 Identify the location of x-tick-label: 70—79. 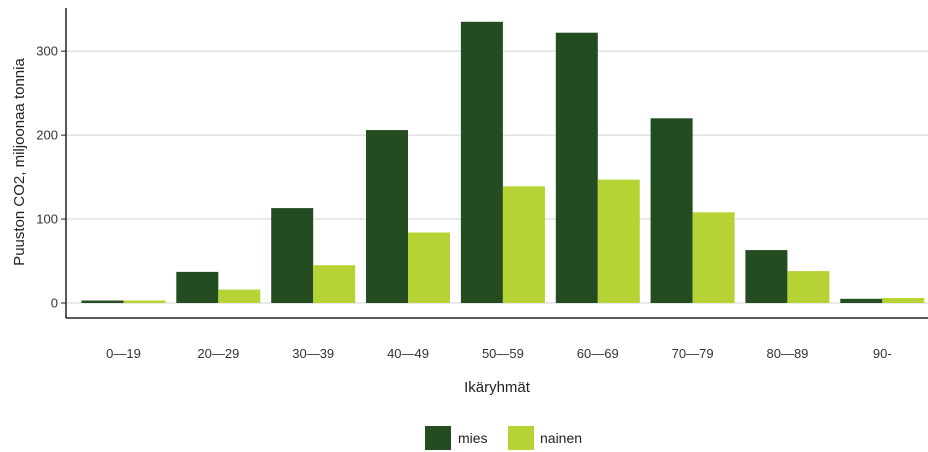
(693, 353).